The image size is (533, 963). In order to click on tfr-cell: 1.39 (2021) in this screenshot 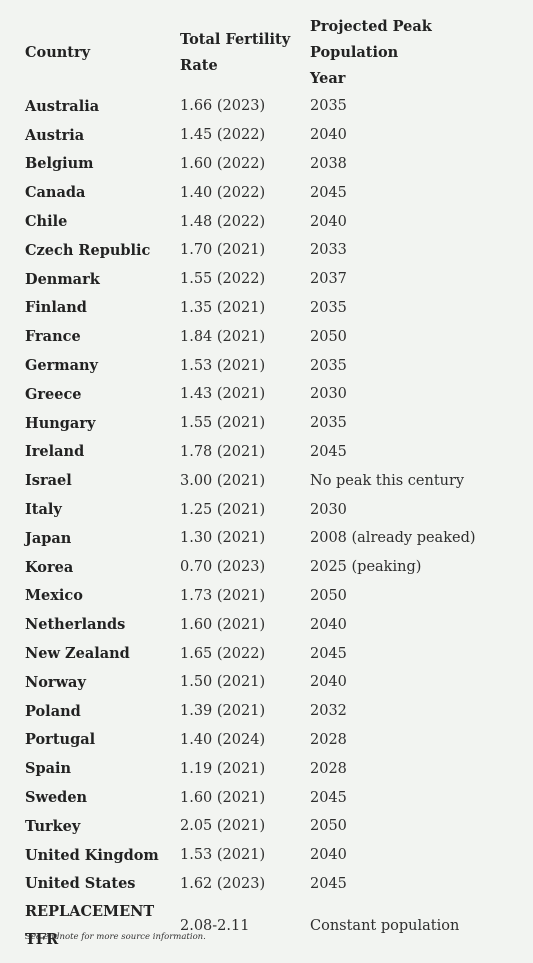, I will do `click(223, 711)`.